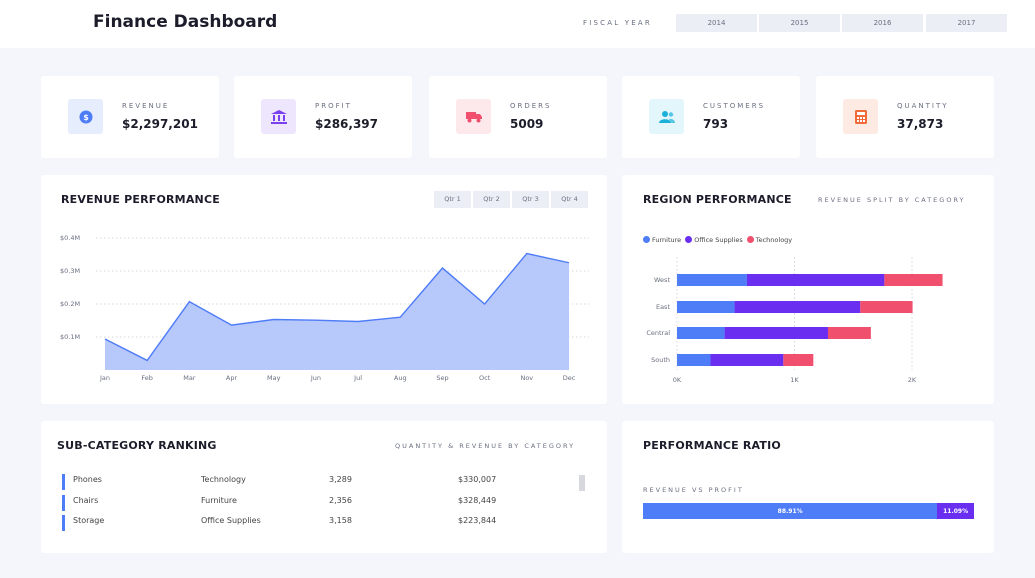 The image size is (1035, 578). What do you see at coordinates (442, 378) in the screenshot?
I see `x-tick-label: Sep` at bounding box center [442, 378].